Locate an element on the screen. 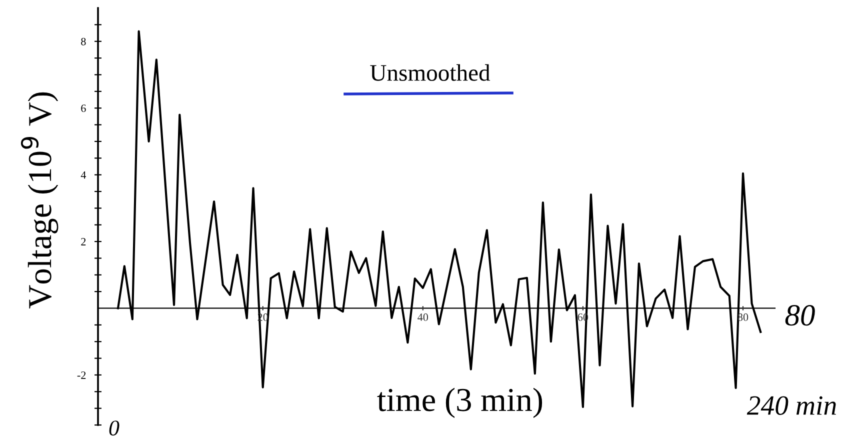  text: Unsmoothed is located at coordinates (430, 72).